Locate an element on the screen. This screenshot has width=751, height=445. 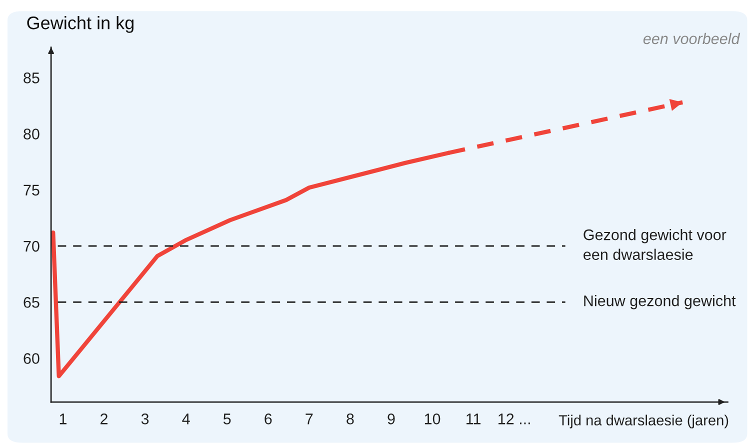
y-tick-label: 75 is located at coordinates (32, 190).